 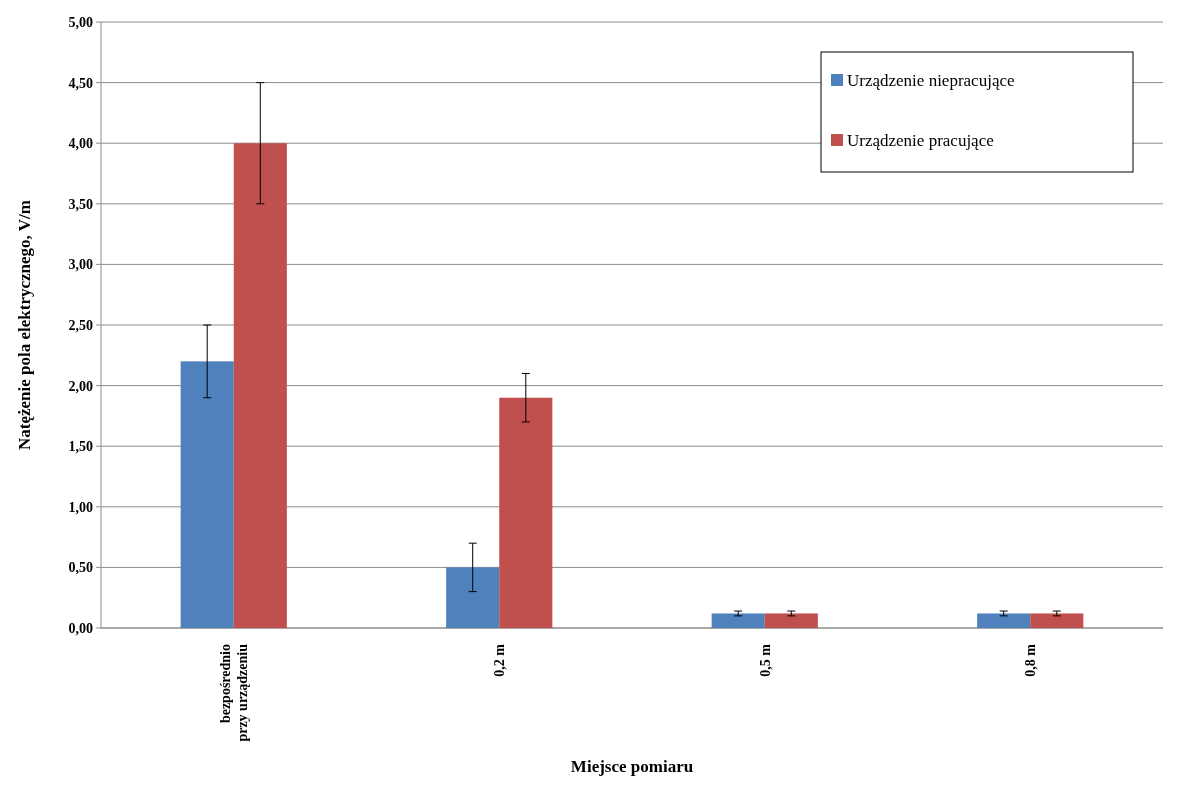 I want to click on legend-label: Urządzenie niepracujące, so click(x=931, y=80).